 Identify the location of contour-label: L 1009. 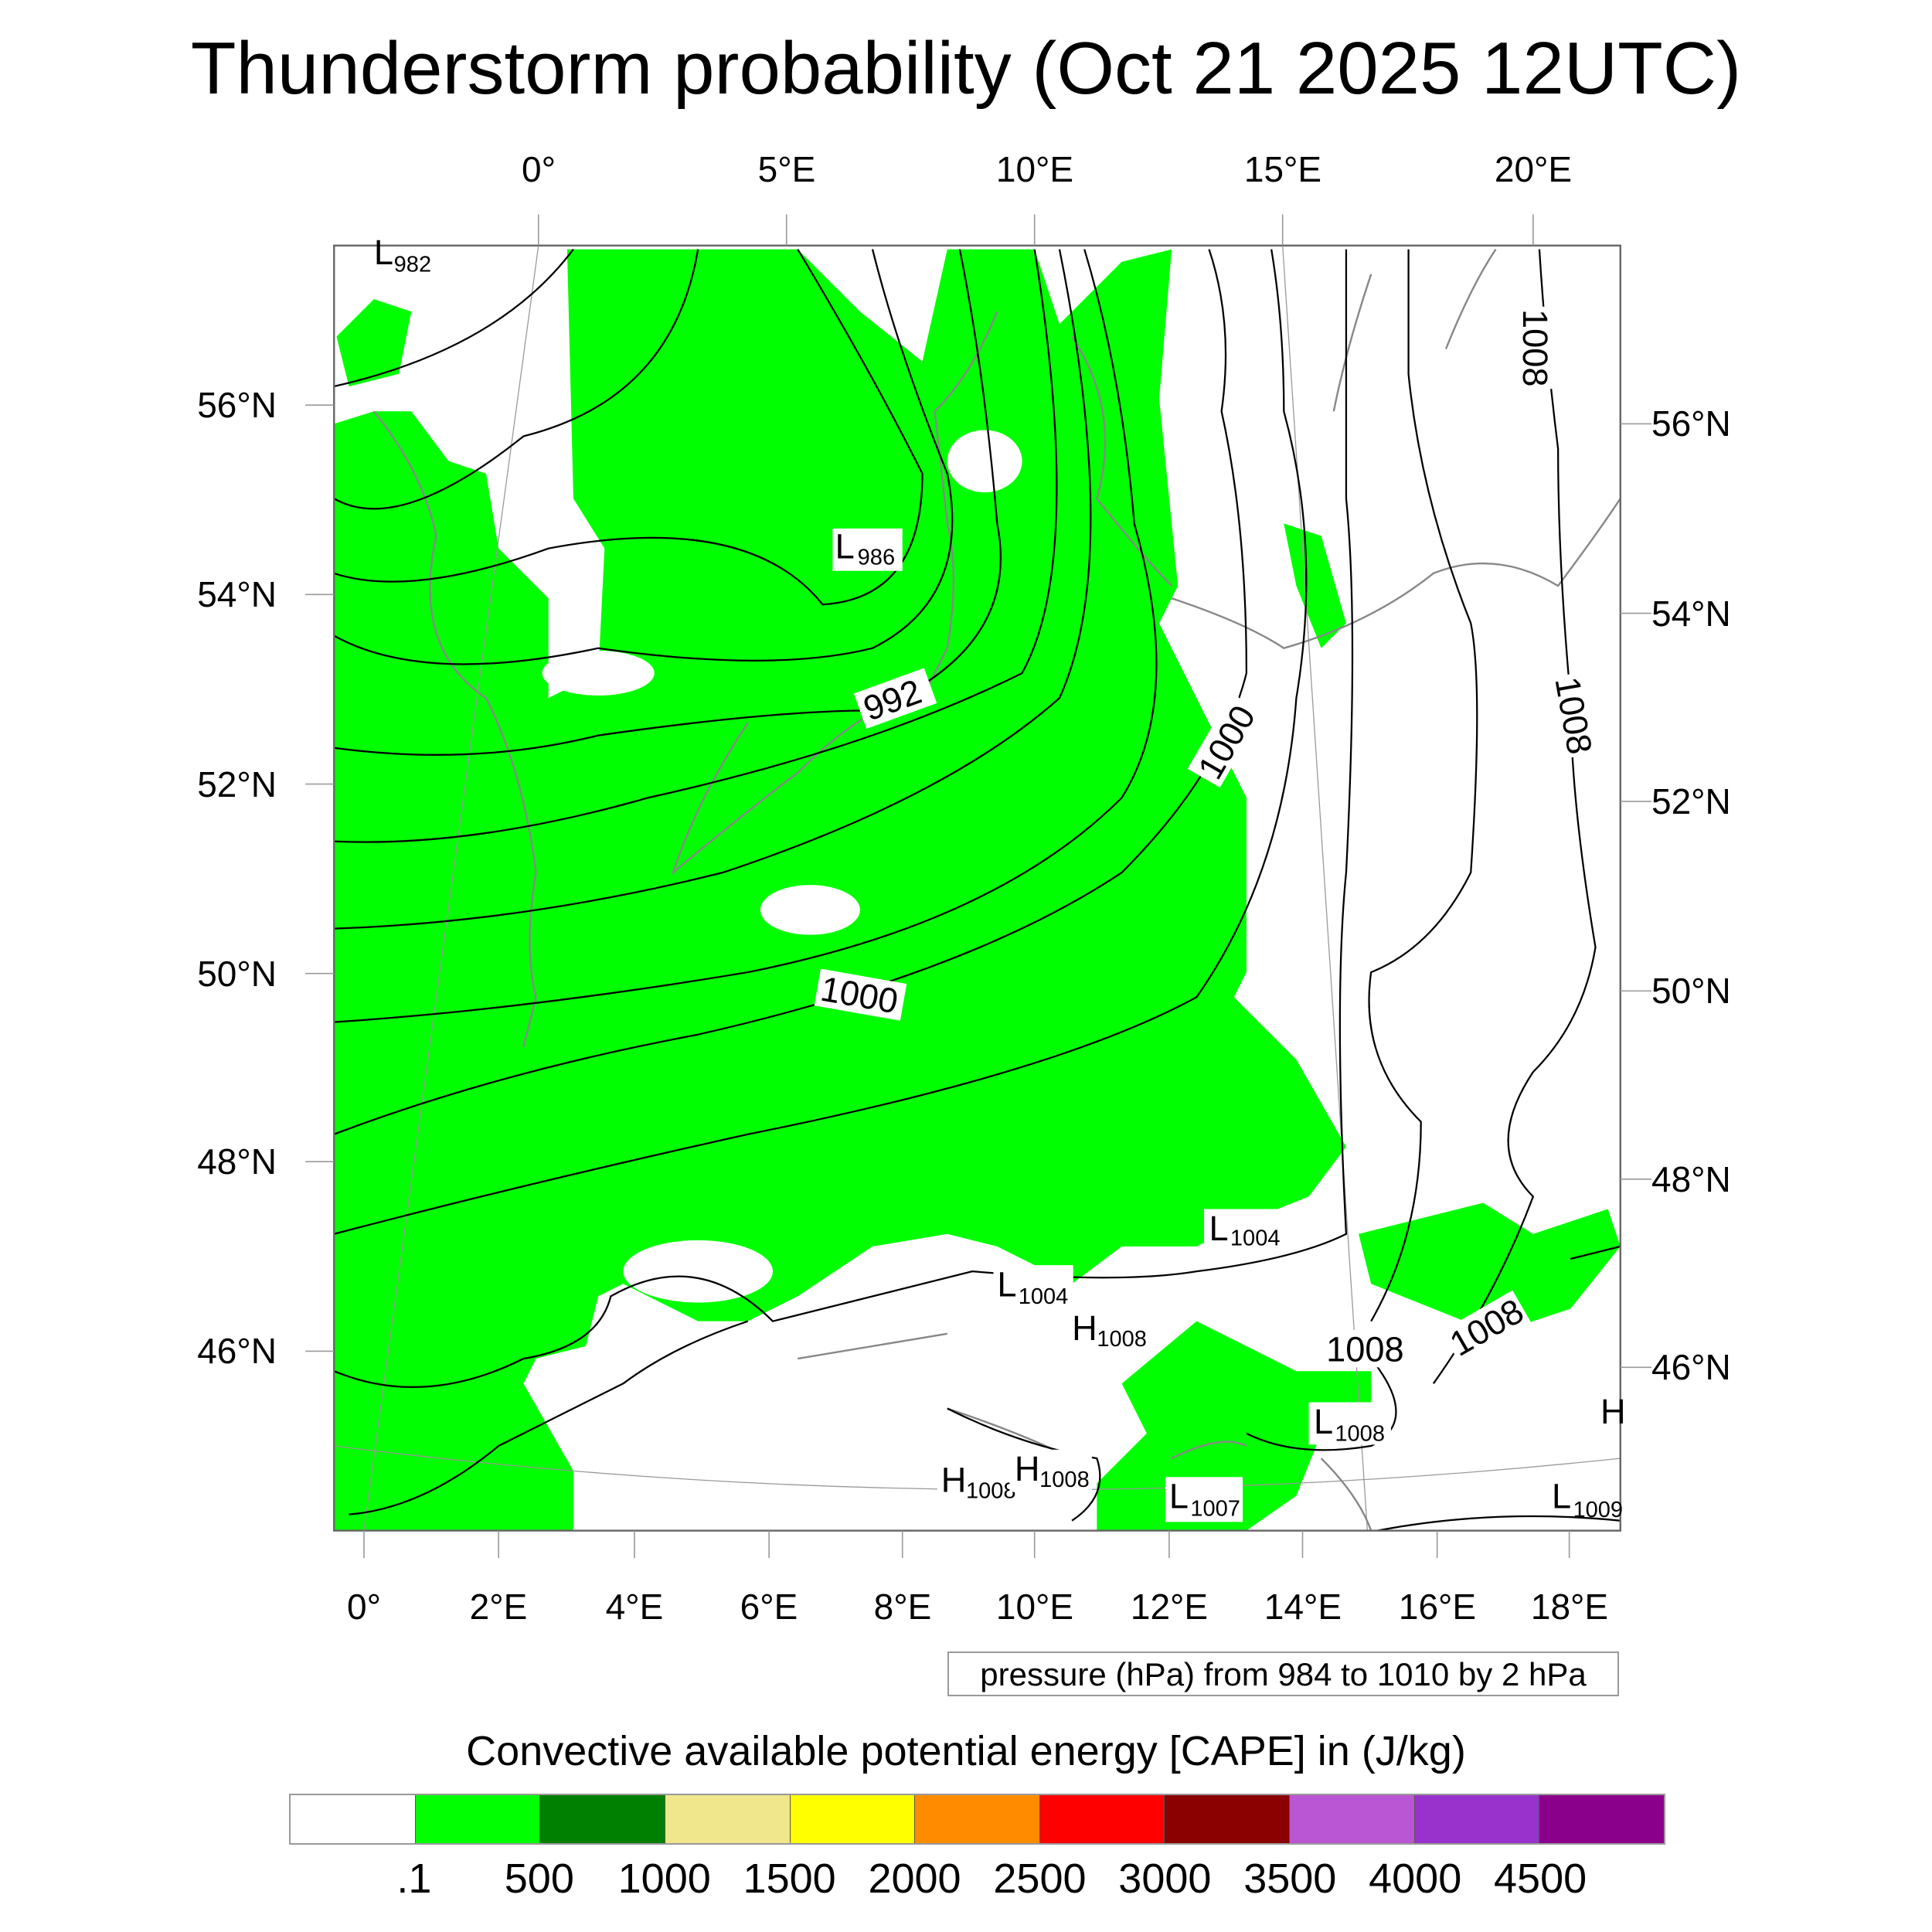
(1587, 1499).